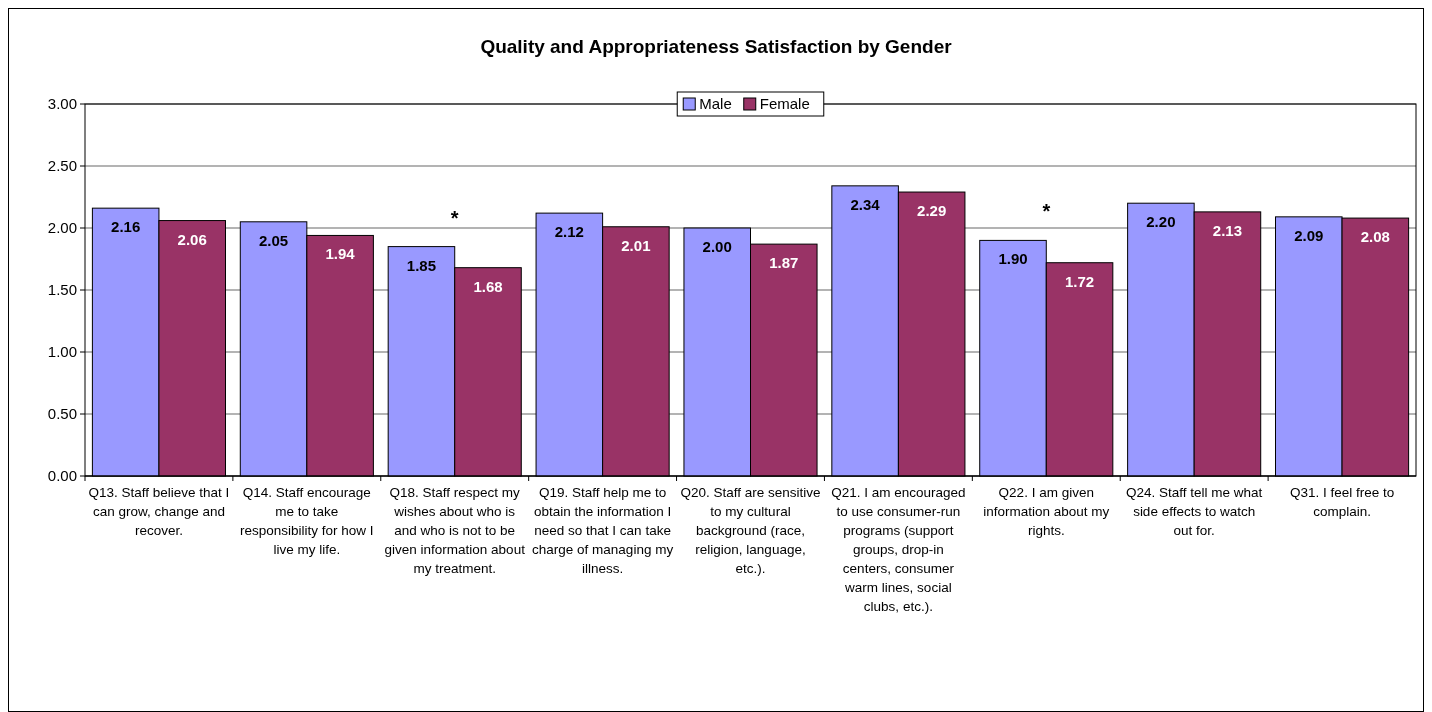 The image size is (1432, 712). Describe the element at coordinates (865, 204) in the screenshot. I see `data-label: 2.34` at that location.